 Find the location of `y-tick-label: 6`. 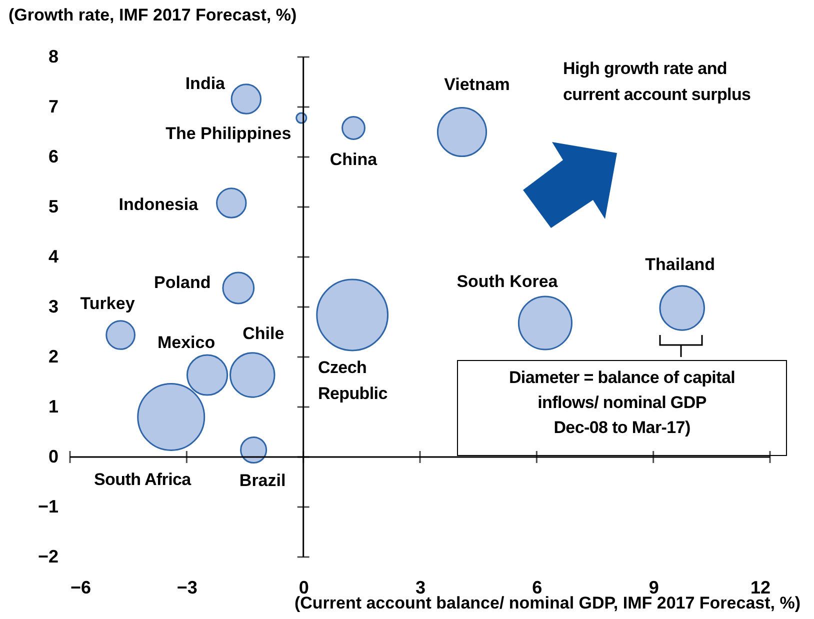

y-tick-label: 6 is located at coordinates (53, 156).